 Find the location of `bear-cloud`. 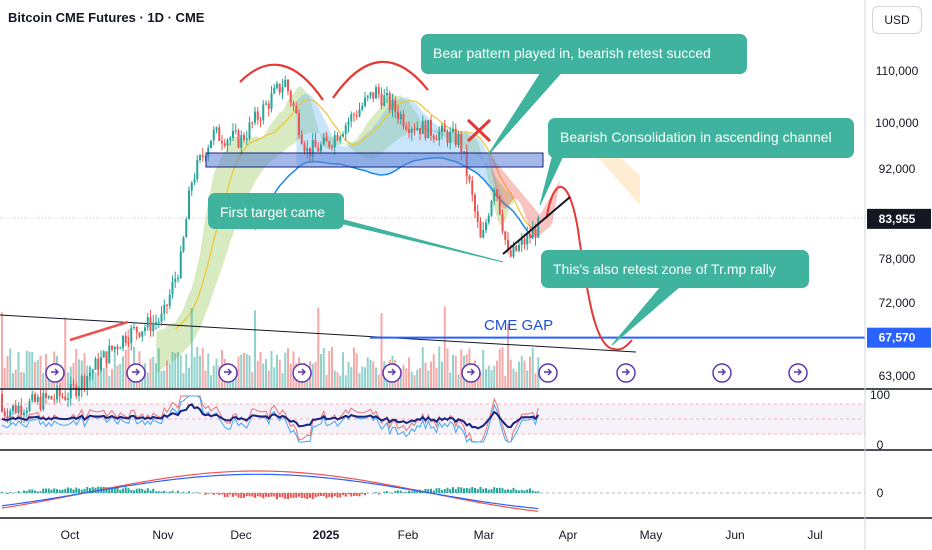

bear-cloud is located at coordinates (523, 193).